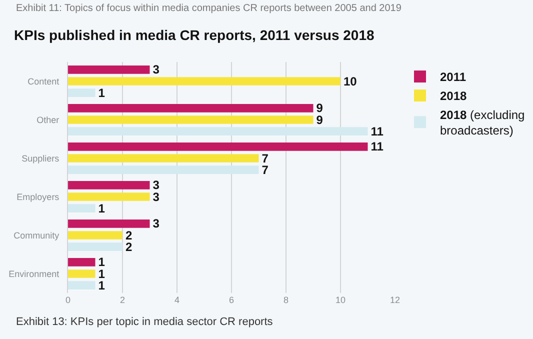 The height and width of the screenshot is (339, 533). I want to click on x-tick-label: 4, so click(177, 300).